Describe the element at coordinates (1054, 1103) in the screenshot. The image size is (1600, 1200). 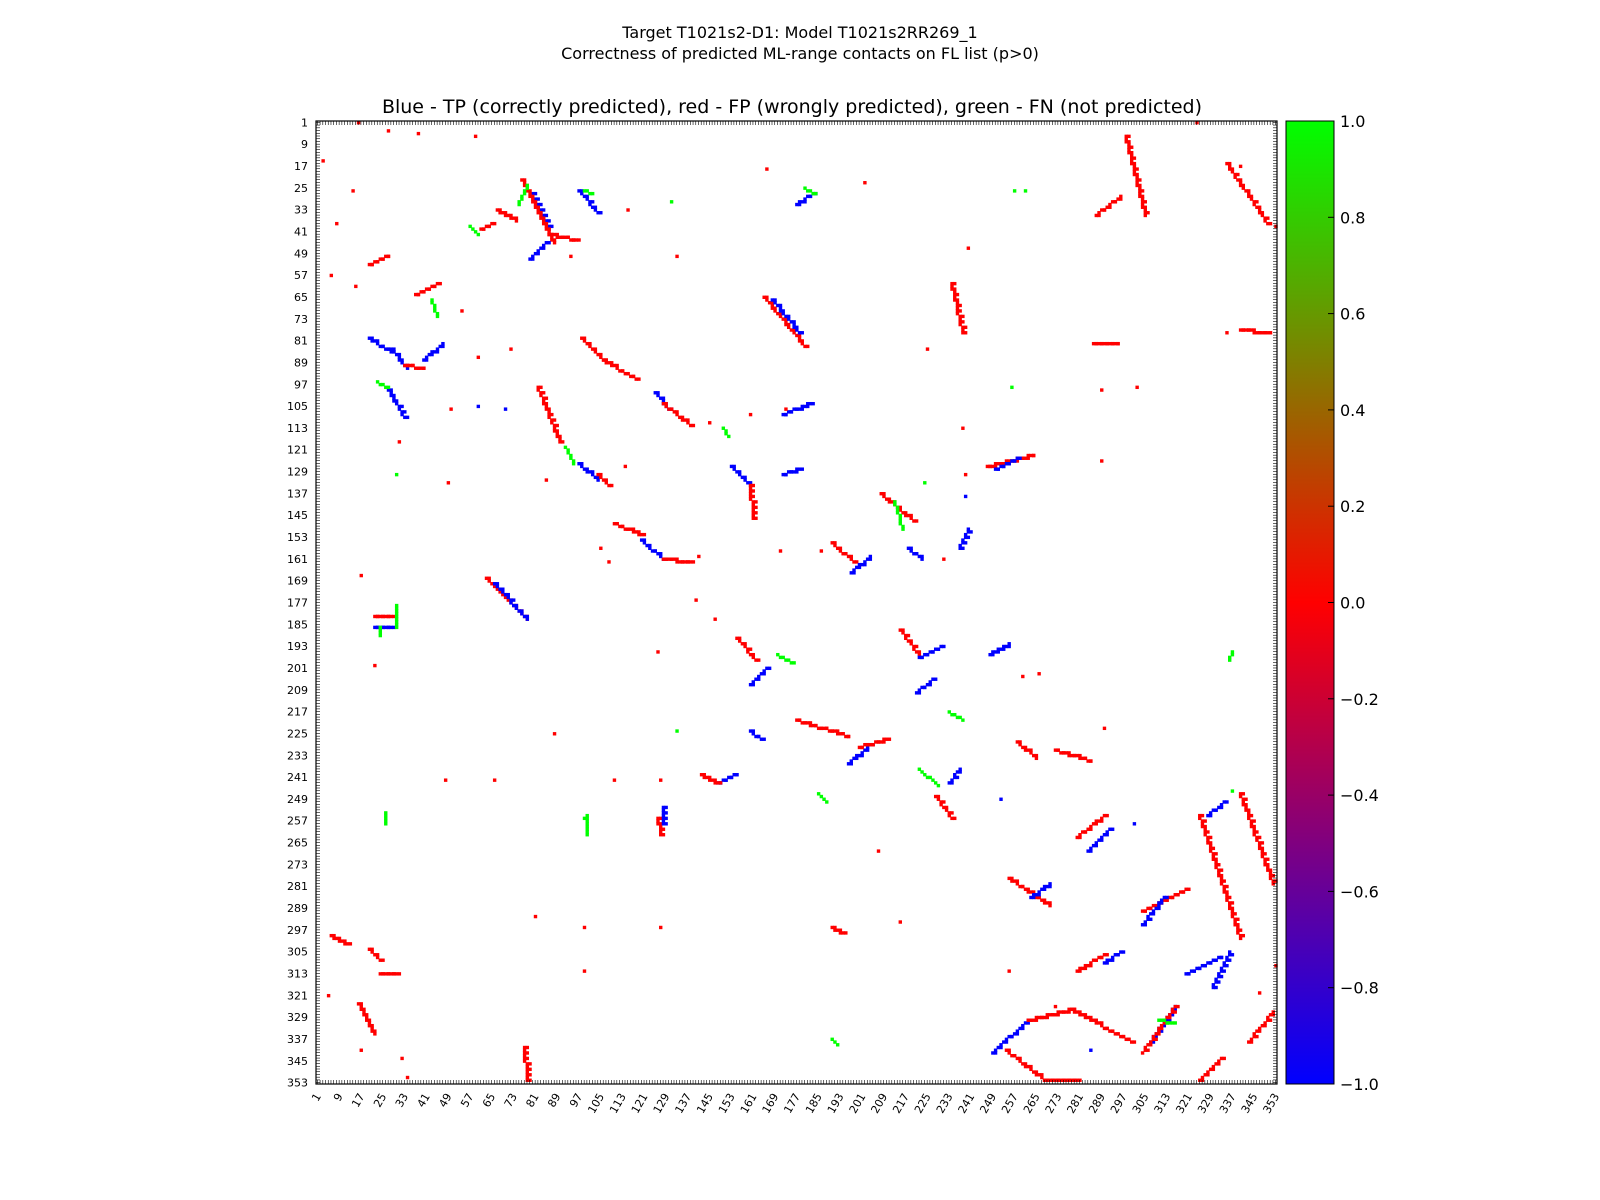
I see `x-tick-label: 273` at that location.